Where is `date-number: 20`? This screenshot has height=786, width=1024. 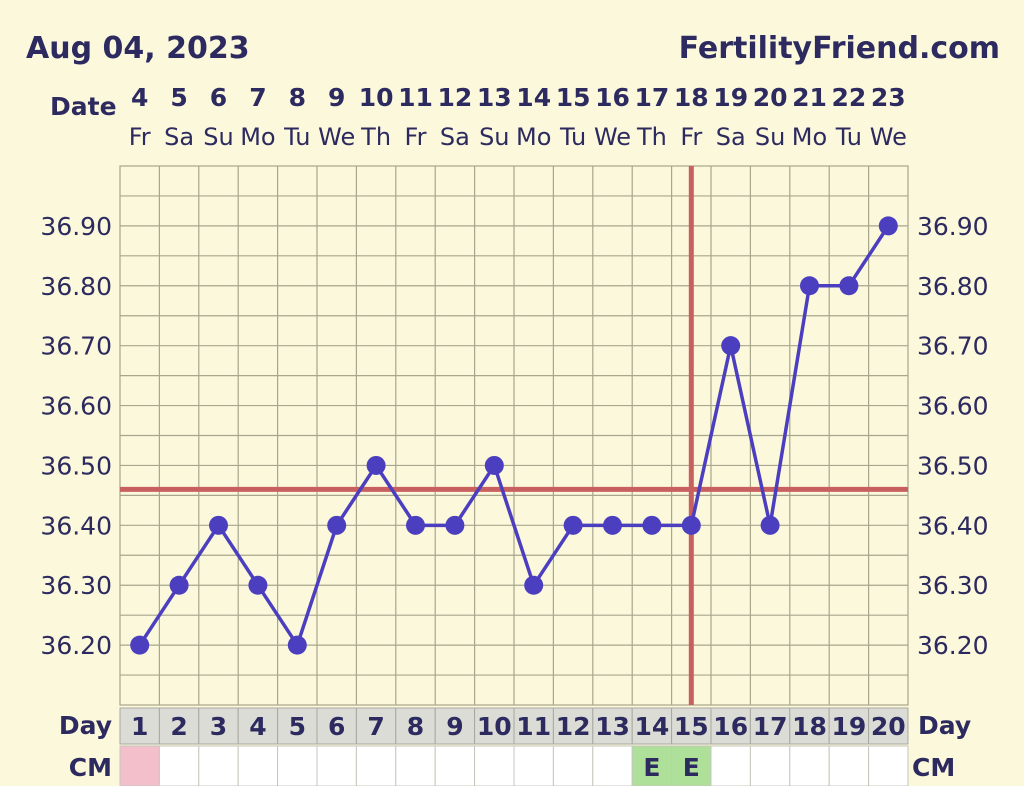
date-number: 20 is located at coordinates (770, 97).